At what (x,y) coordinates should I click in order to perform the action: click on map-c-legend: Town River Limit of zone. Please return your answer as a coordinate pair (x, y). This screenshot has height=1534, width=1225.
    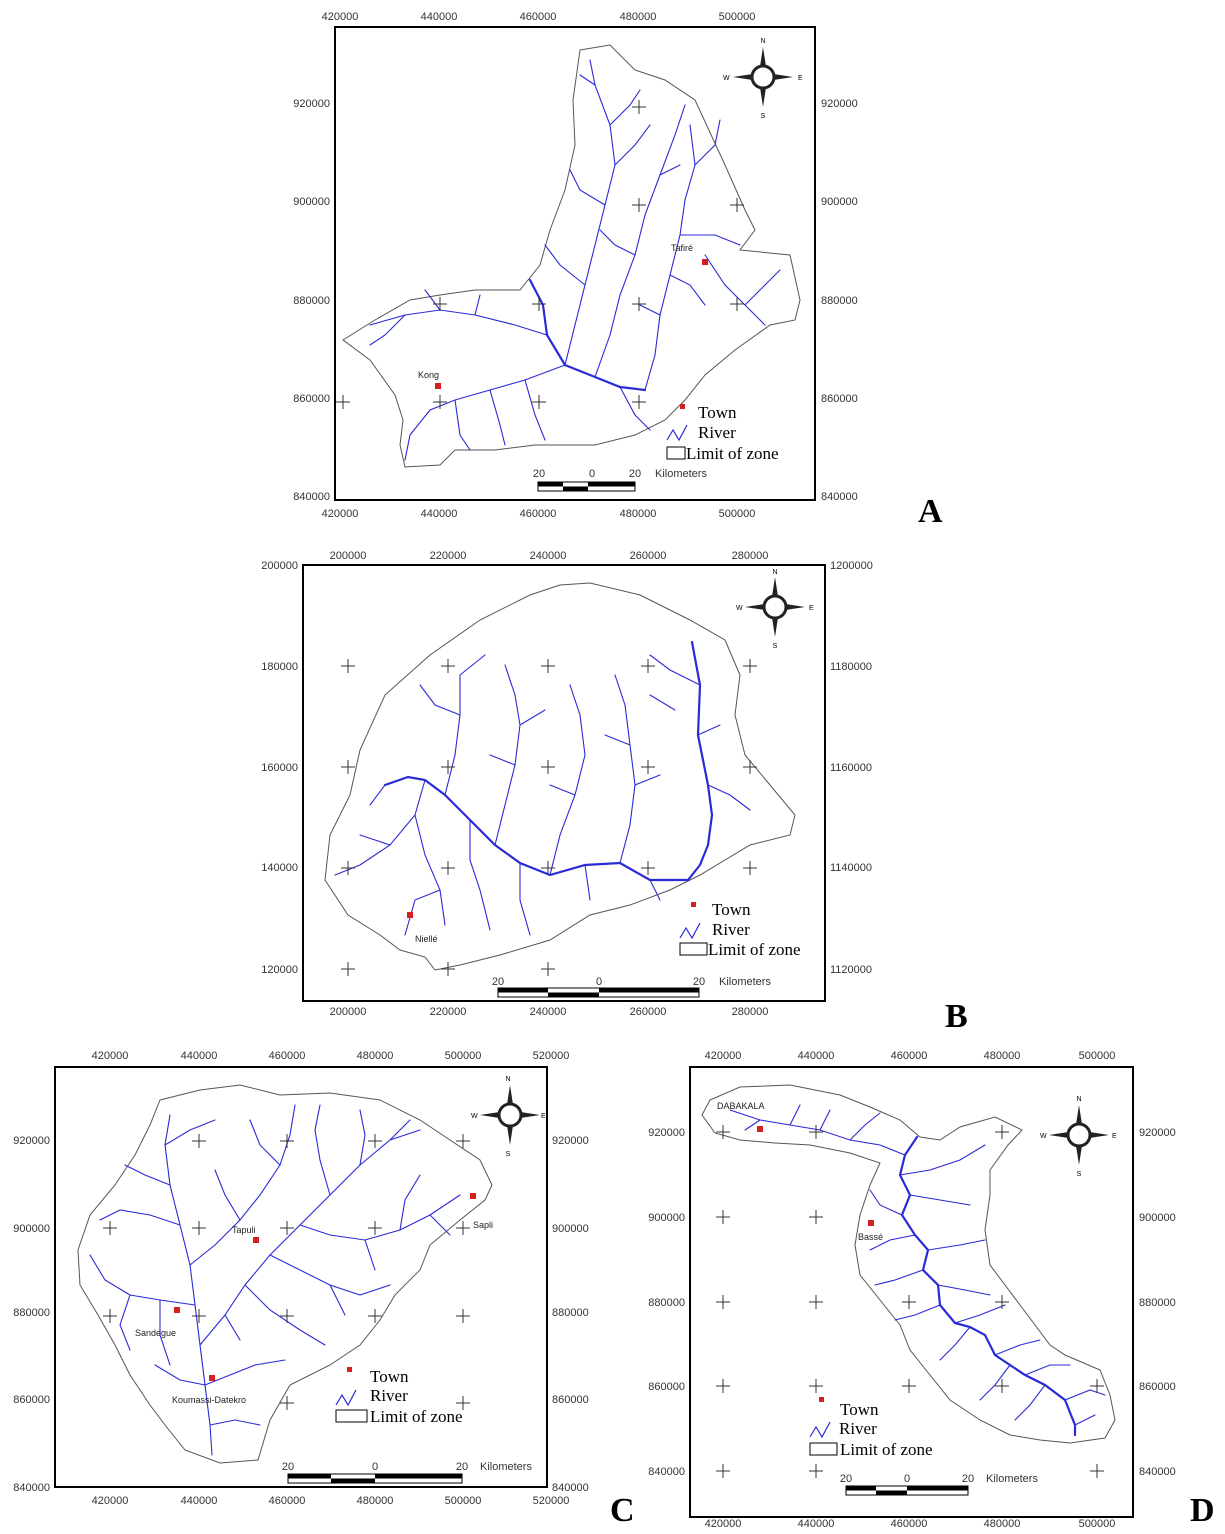
    Looking at the image, I should click on (399, 1396).